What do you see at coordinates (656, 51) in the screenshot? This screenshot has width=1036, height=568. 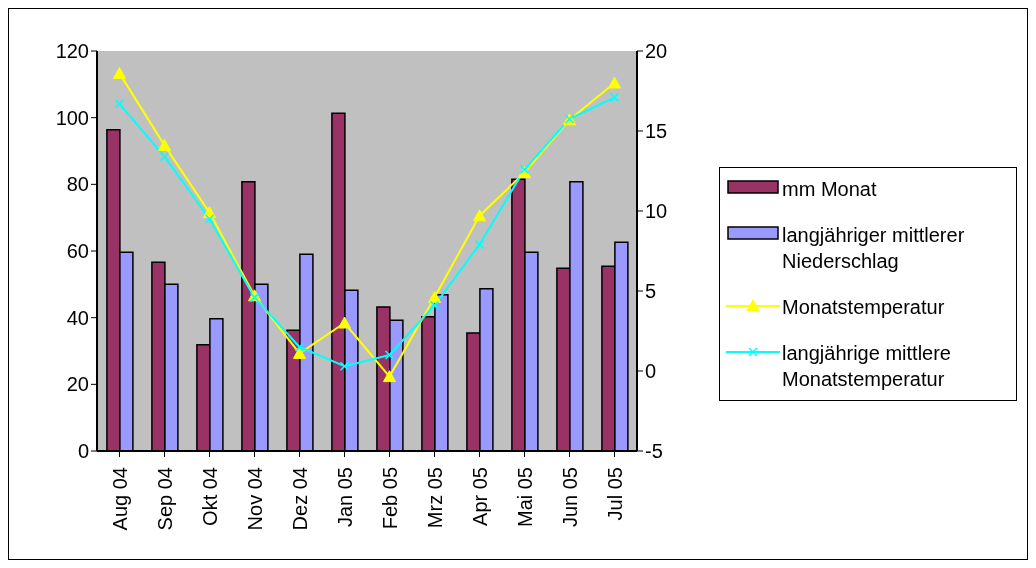 I see `y2-tick-label: 20` at bounding box center [656, 51].